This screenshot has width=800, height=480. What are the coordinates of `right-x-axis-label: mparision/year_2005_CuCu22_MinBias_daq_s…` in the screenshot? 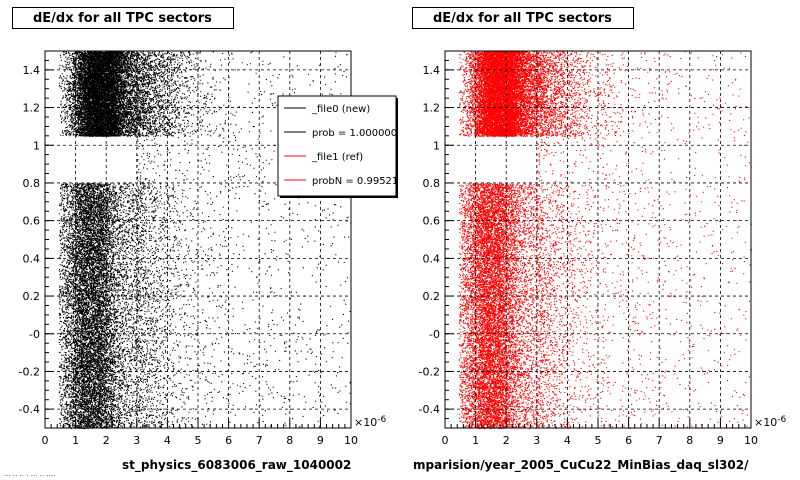 It's located at (581, 465).